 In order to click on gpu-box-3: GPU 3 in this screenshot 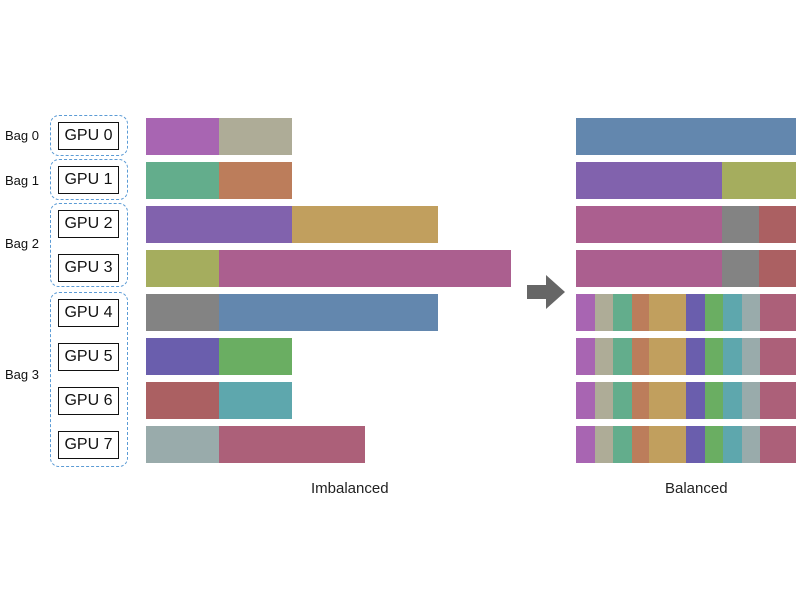, I will do `click(88, 268)`.